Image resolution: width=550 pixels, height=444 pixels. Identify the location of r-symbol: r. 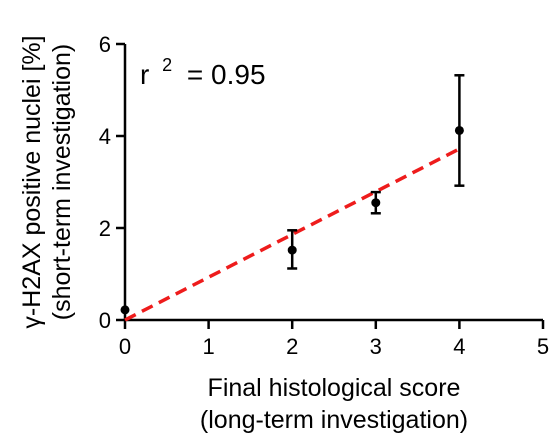
(144, 74).